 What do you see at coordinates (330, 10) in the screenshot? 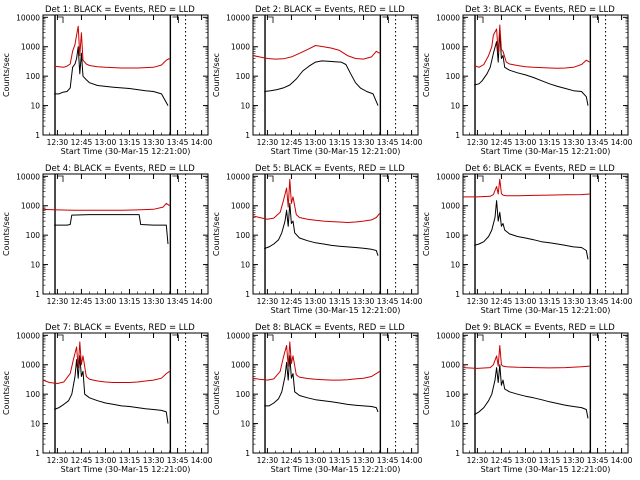
I see `panel-title: Det 2: BLACK = Events, RED = LLD` at bounding box center [330, 10].